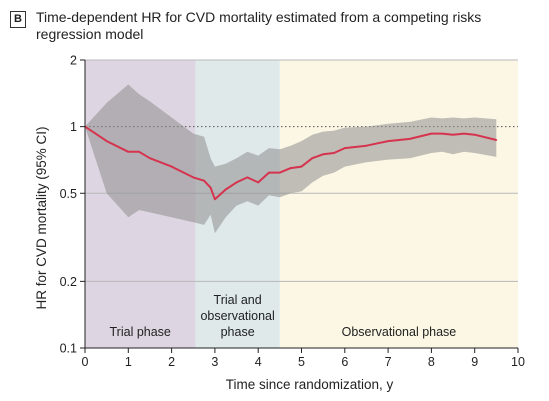 This screenshot has width=549, height=401. Describe the element at coordinates (214, 362) in the screenshot. I see `x-tick-label: 3` at that location.